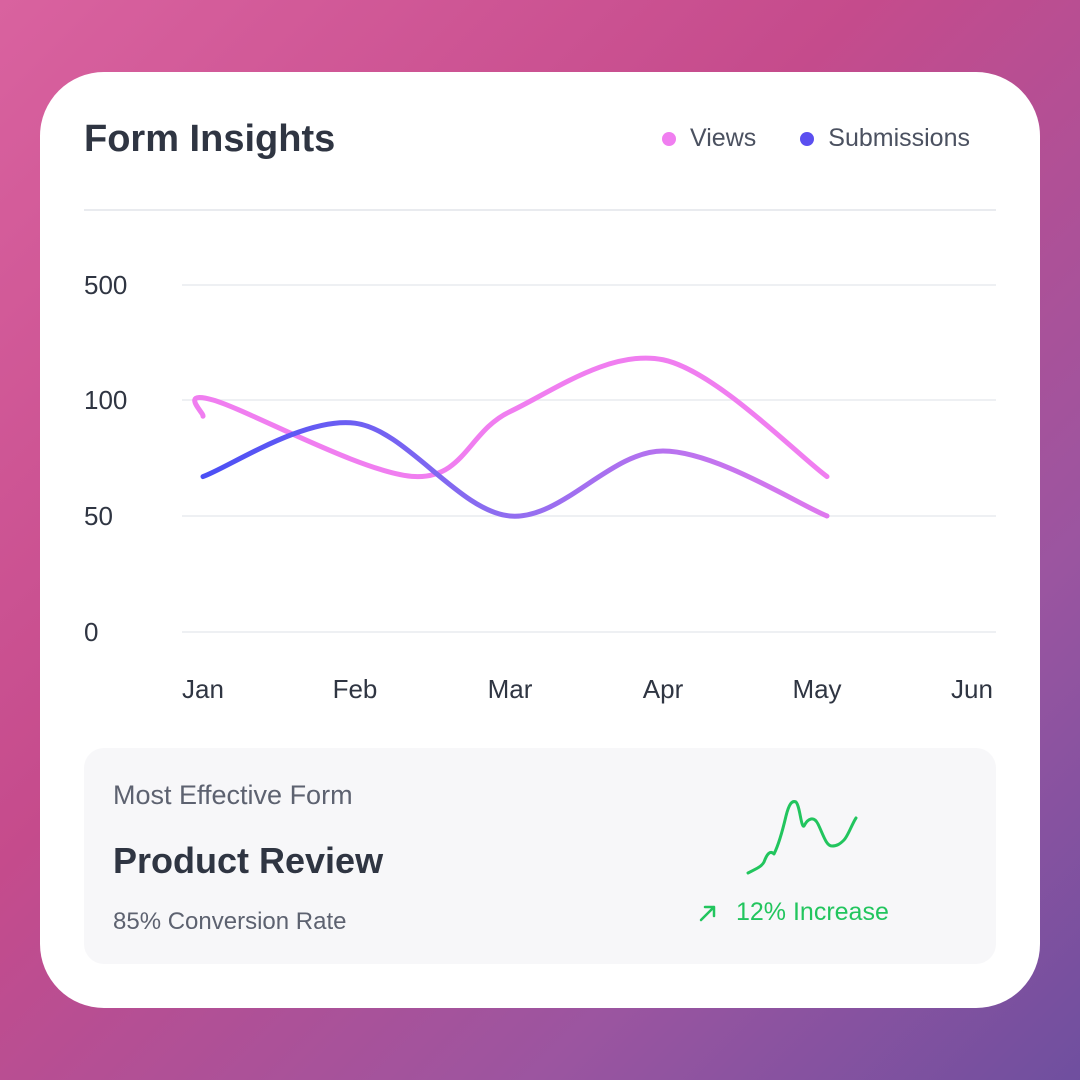 This screenshot has height=1080, width=1080. Describe the element at coordinates (723, 138) in the screenshot. I see `legend-label-views: Views` at that location.